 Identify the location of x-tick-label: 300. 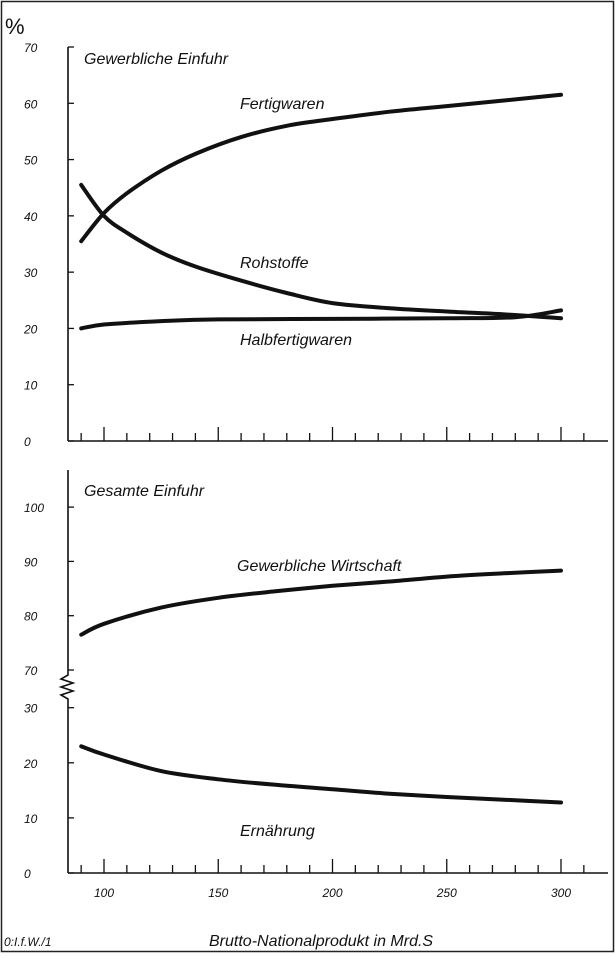
(561, 893).